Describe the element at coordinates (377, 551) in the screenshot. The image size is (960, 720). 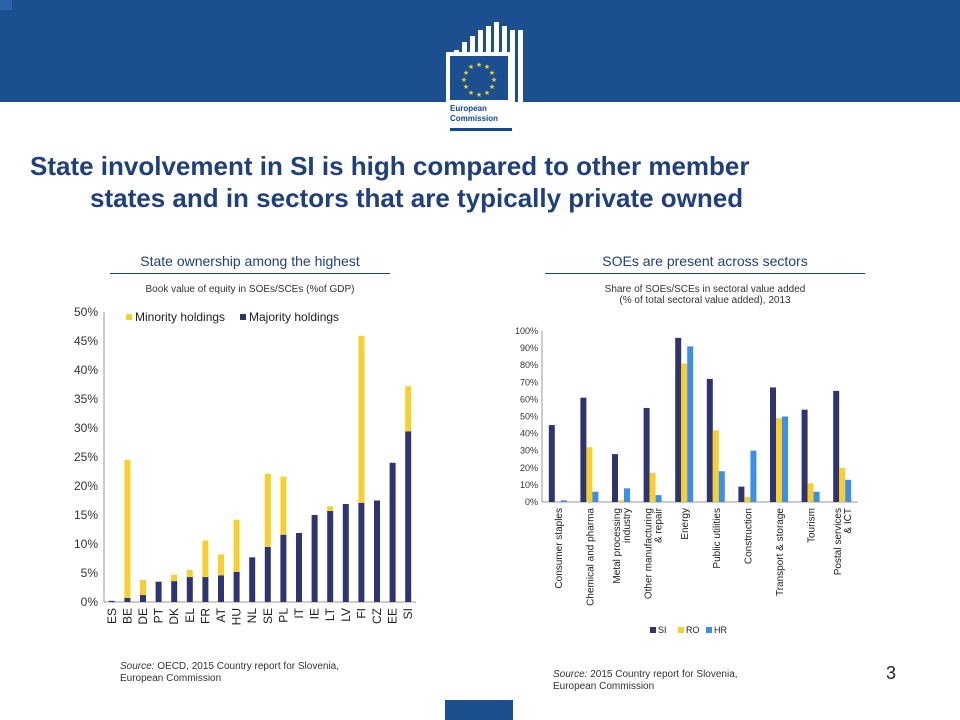
I see `bar-majority-cz` at that location.